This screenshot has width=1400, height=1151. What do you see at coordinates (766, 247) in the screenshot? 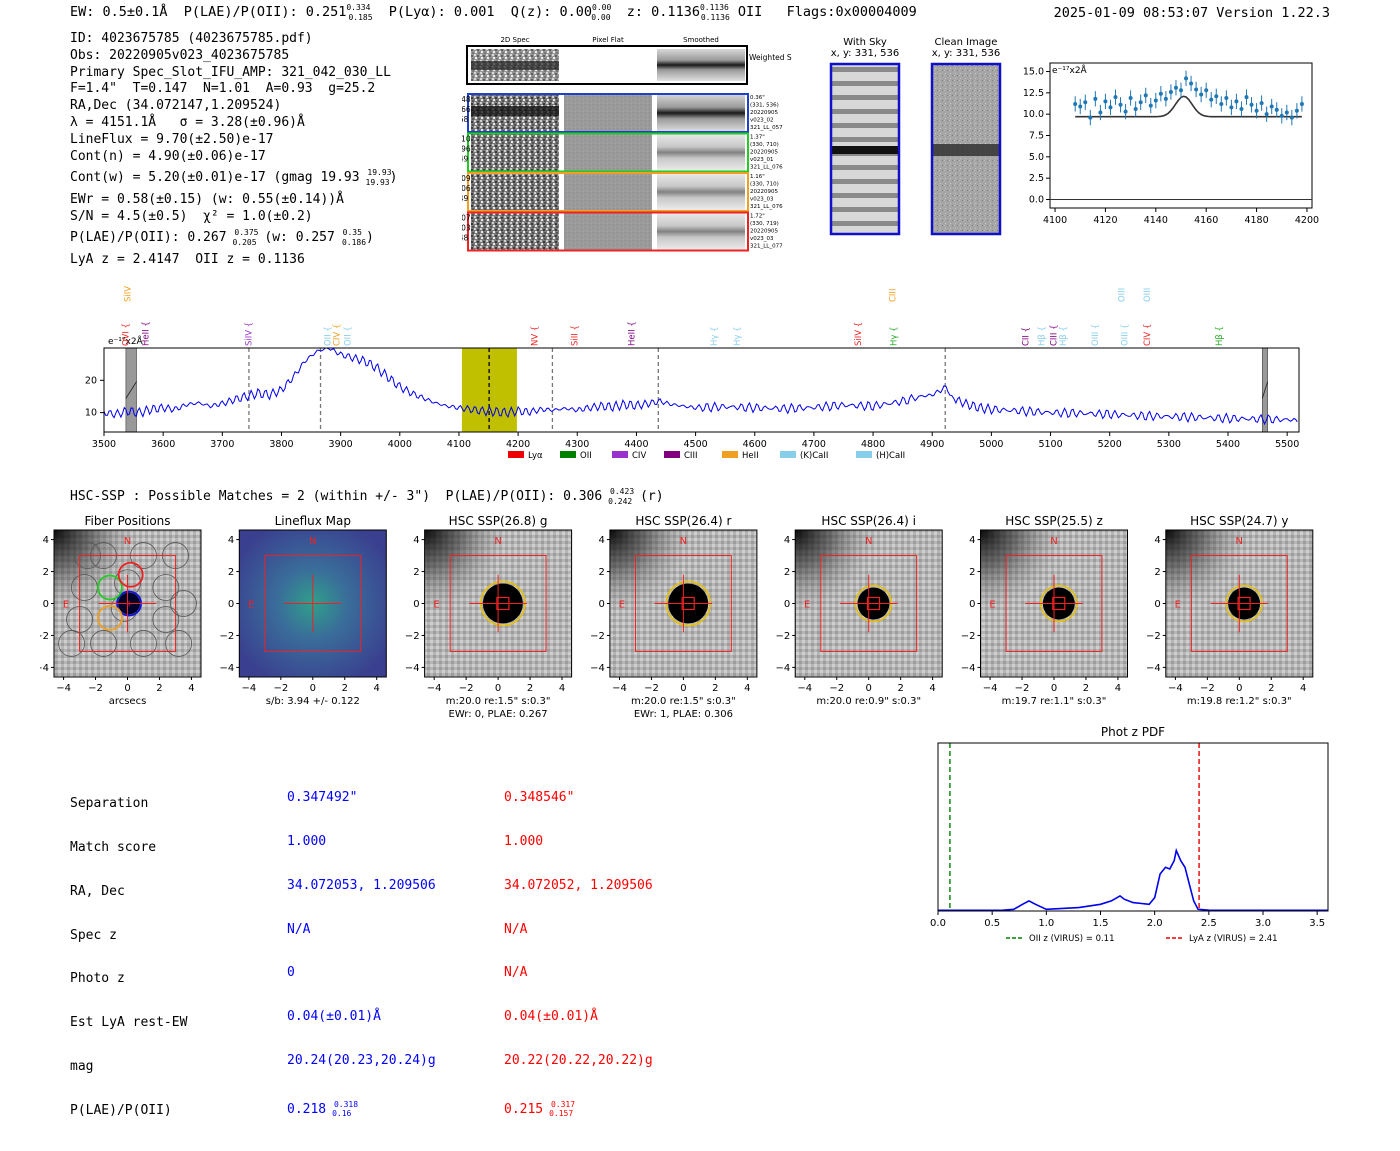
I see `cutout-row-meta: 321_LL_077` at bounding box center [766, 247].